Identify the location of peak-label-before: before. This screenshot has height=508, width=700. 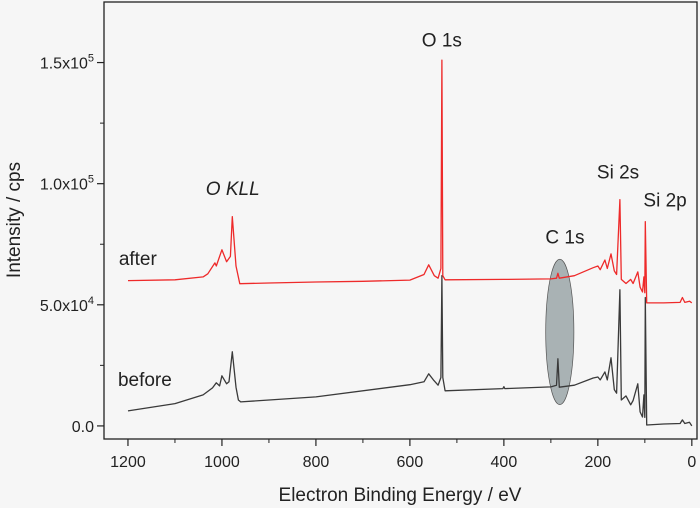
(145, 380).